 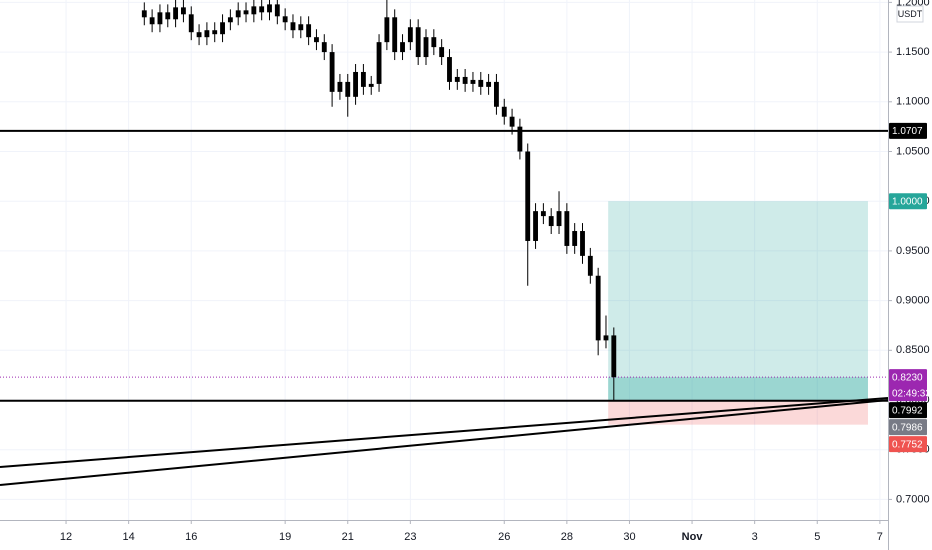 What do you see at coordinates (738, 389) in the screenshot?
I see `open-pnl-zone` at bounding box center [738, 389].